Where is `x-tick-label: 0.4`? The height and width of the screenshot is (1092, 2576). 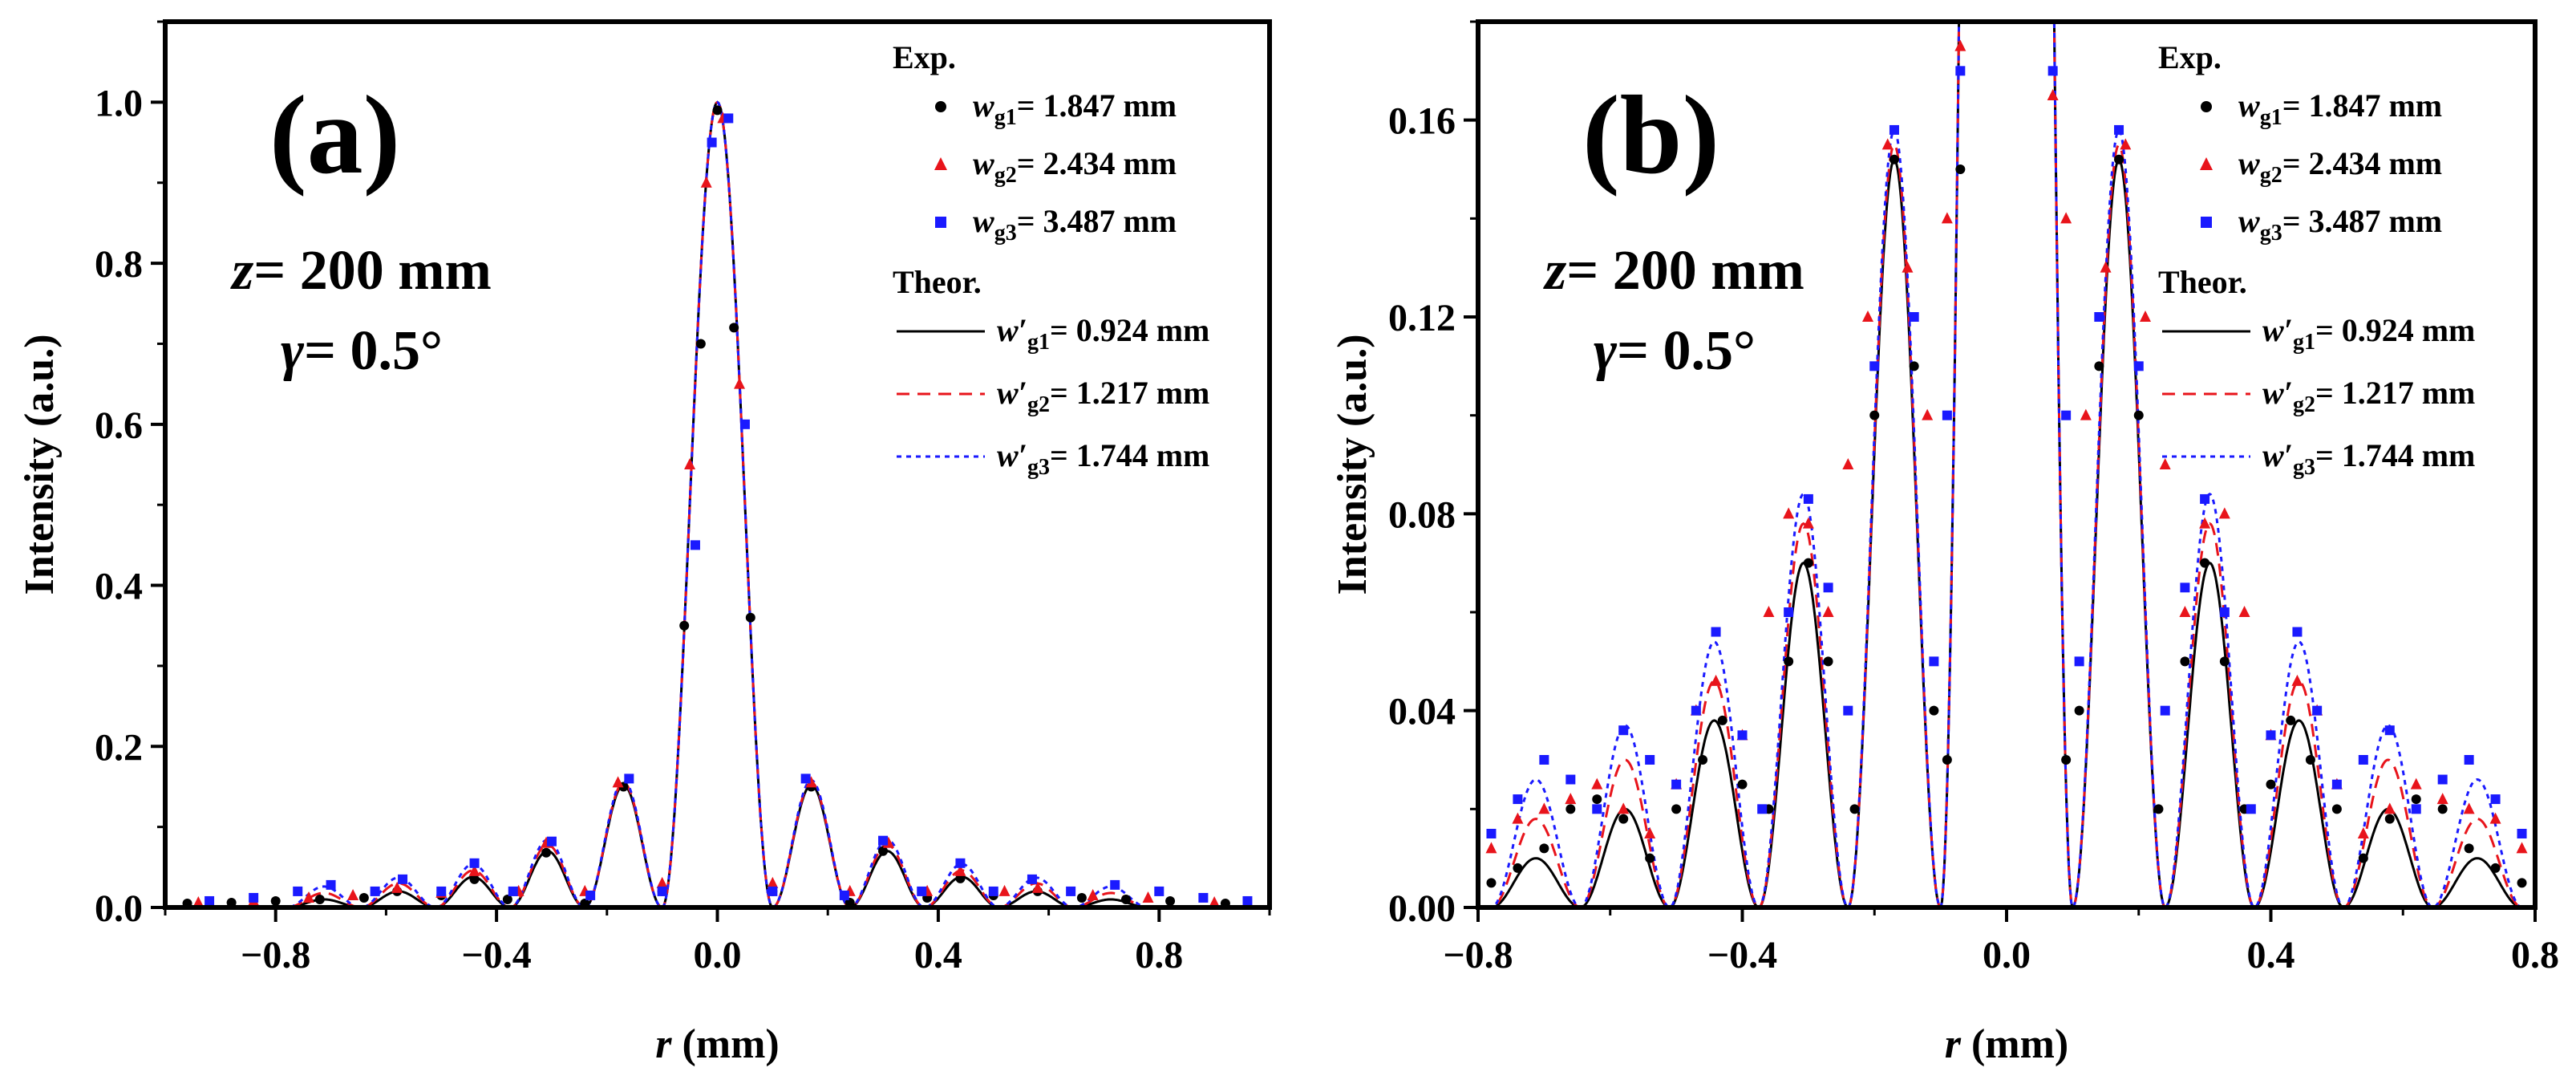
x-tick-label: 0.4 is located at coordinates (938, 955).